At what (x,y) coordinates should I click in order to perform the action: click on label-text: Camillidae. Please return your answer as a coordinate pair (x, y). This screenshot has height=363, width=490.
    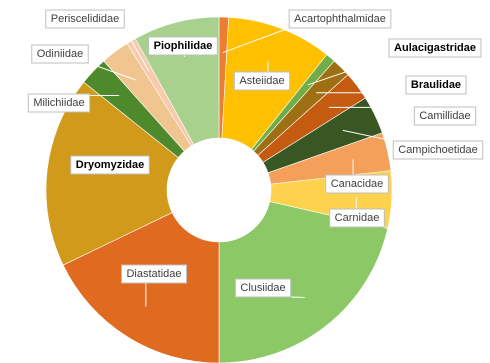
    Looking at the image, I should click on (444, 116).